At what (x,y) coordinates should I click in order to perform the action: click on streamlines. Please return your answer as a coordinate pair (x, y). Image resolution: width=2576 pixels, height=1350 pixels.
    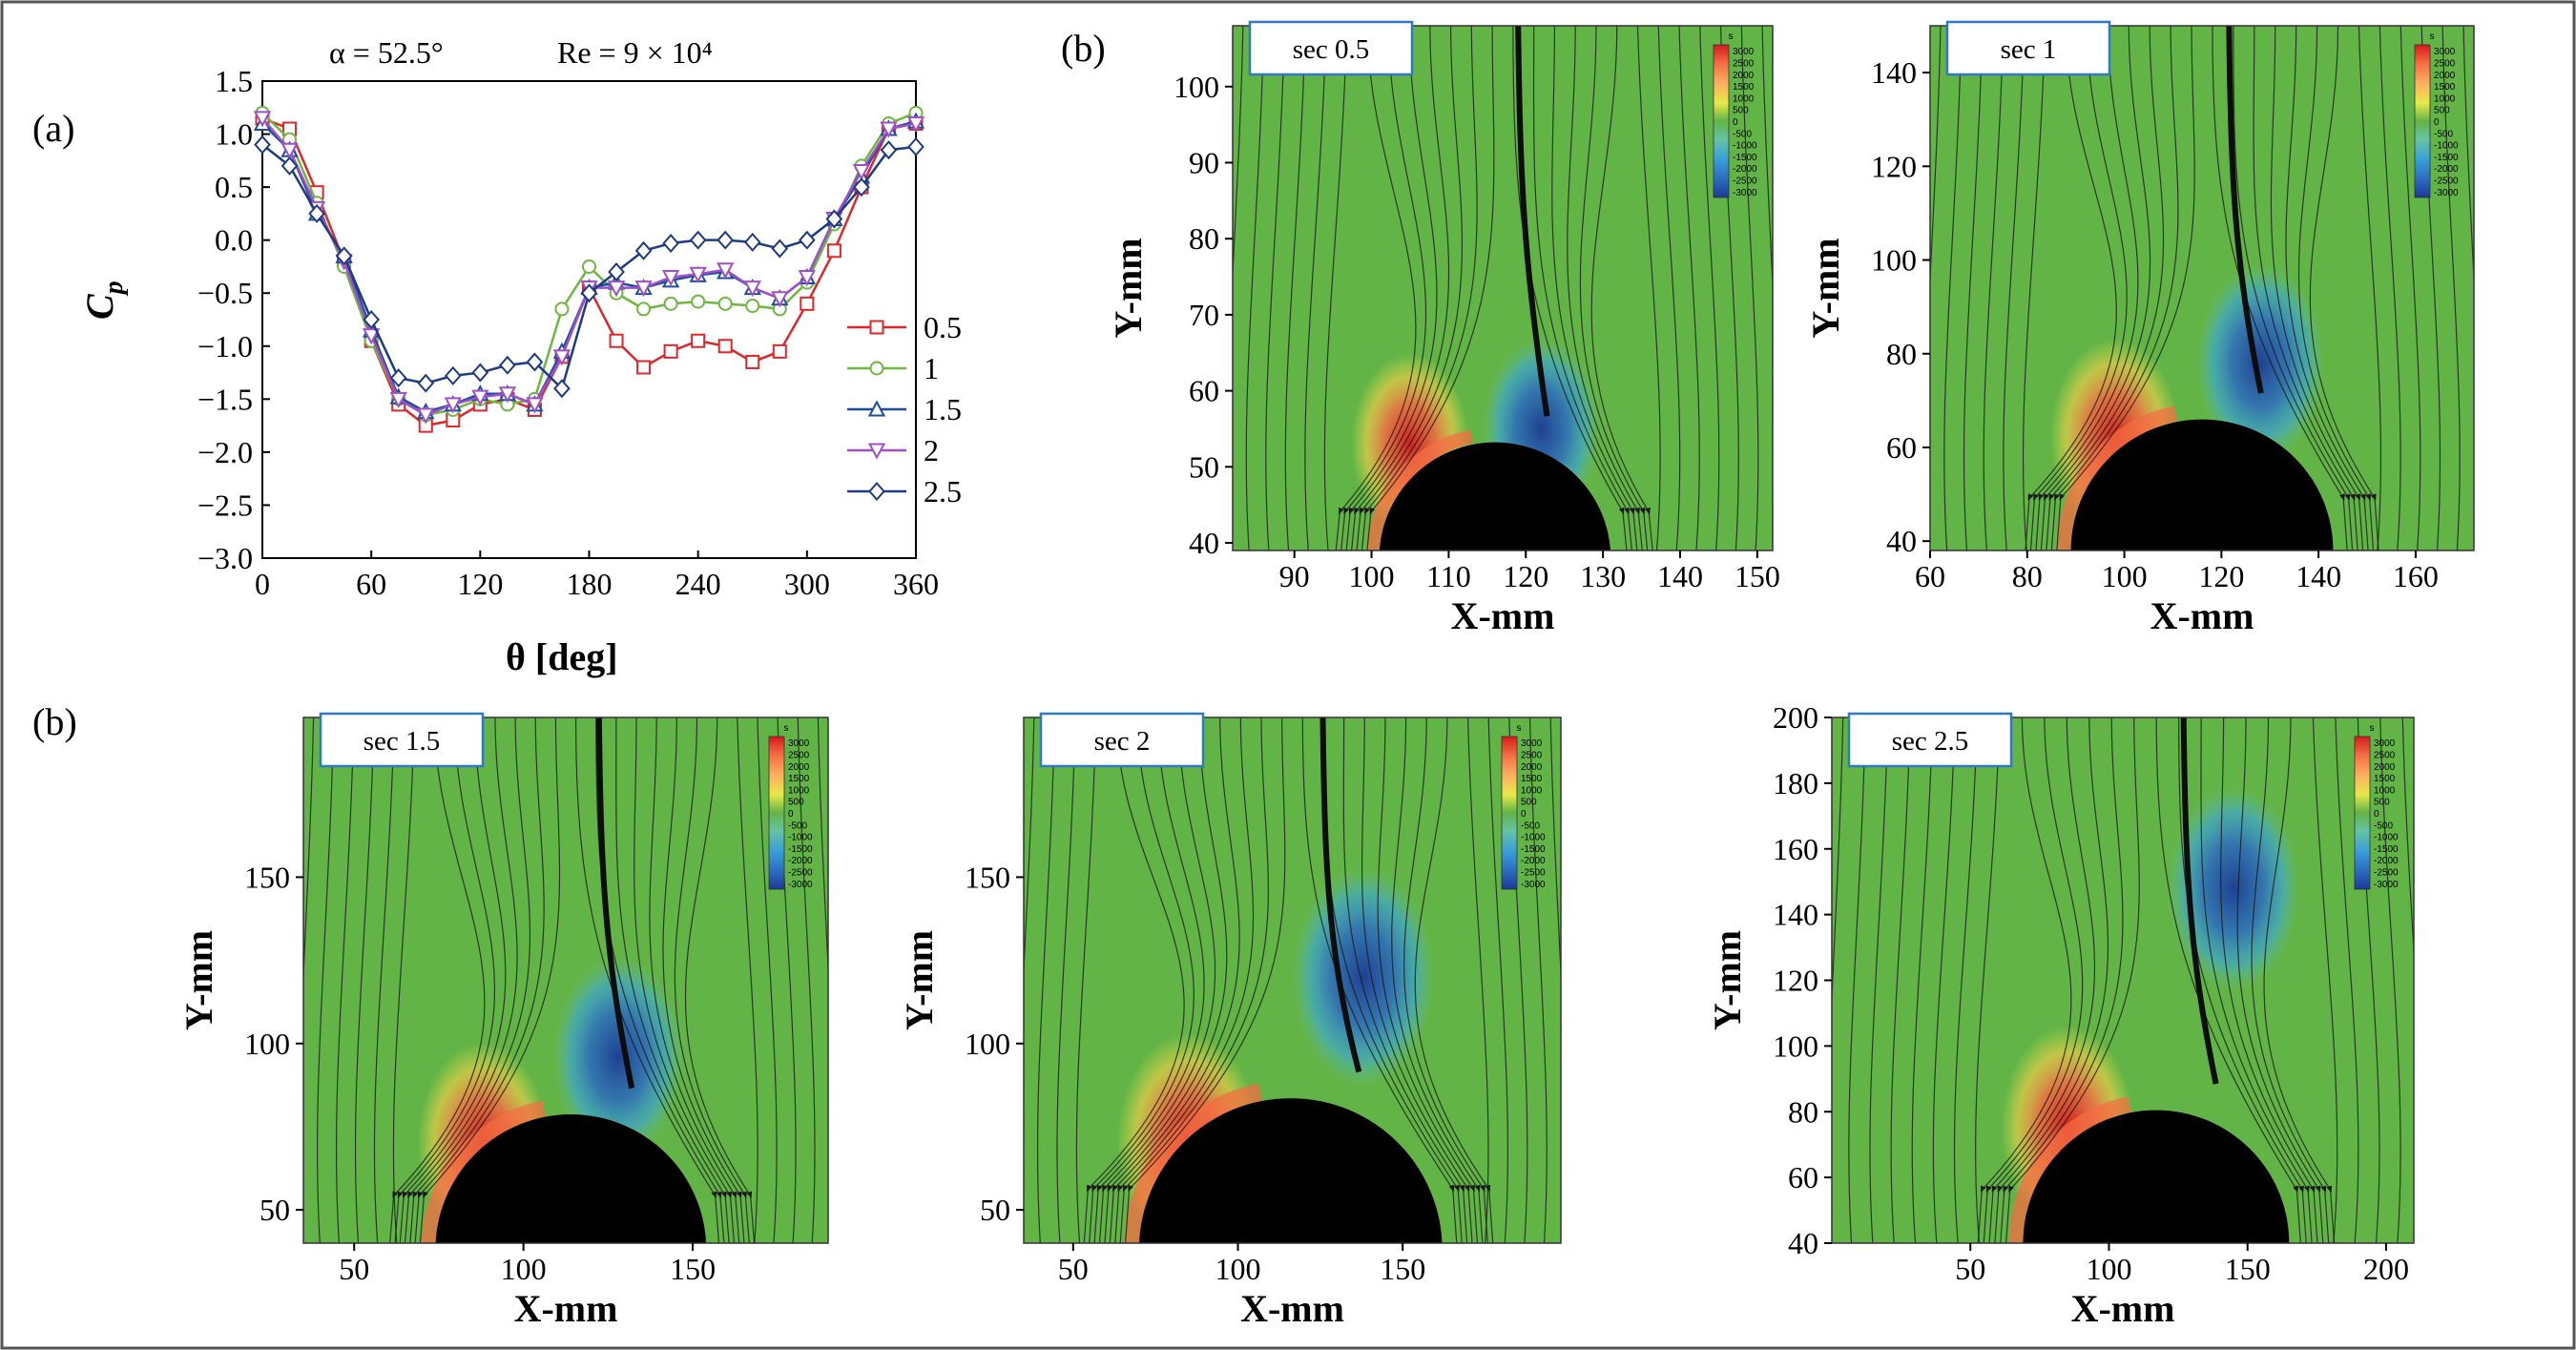
    Looking at the image, I should click on (565, 980).